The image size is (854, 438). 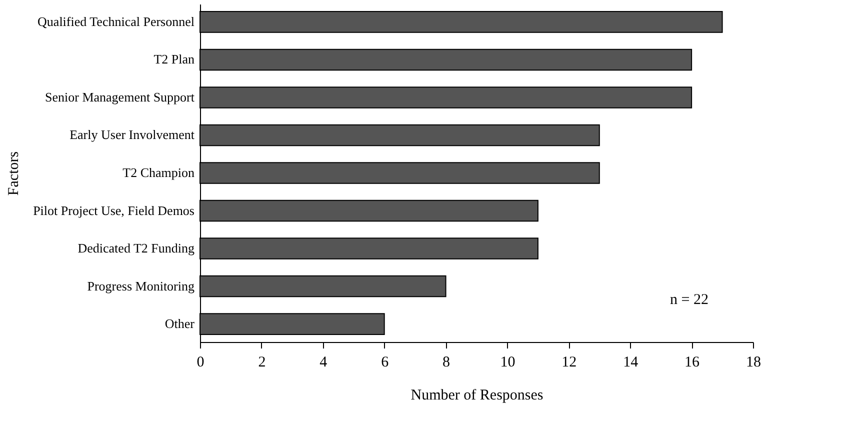 What do you see at coordinates (262, 362) in the screenshot?
I see `x-tick-label: 2` at bounding box center [262, 362].